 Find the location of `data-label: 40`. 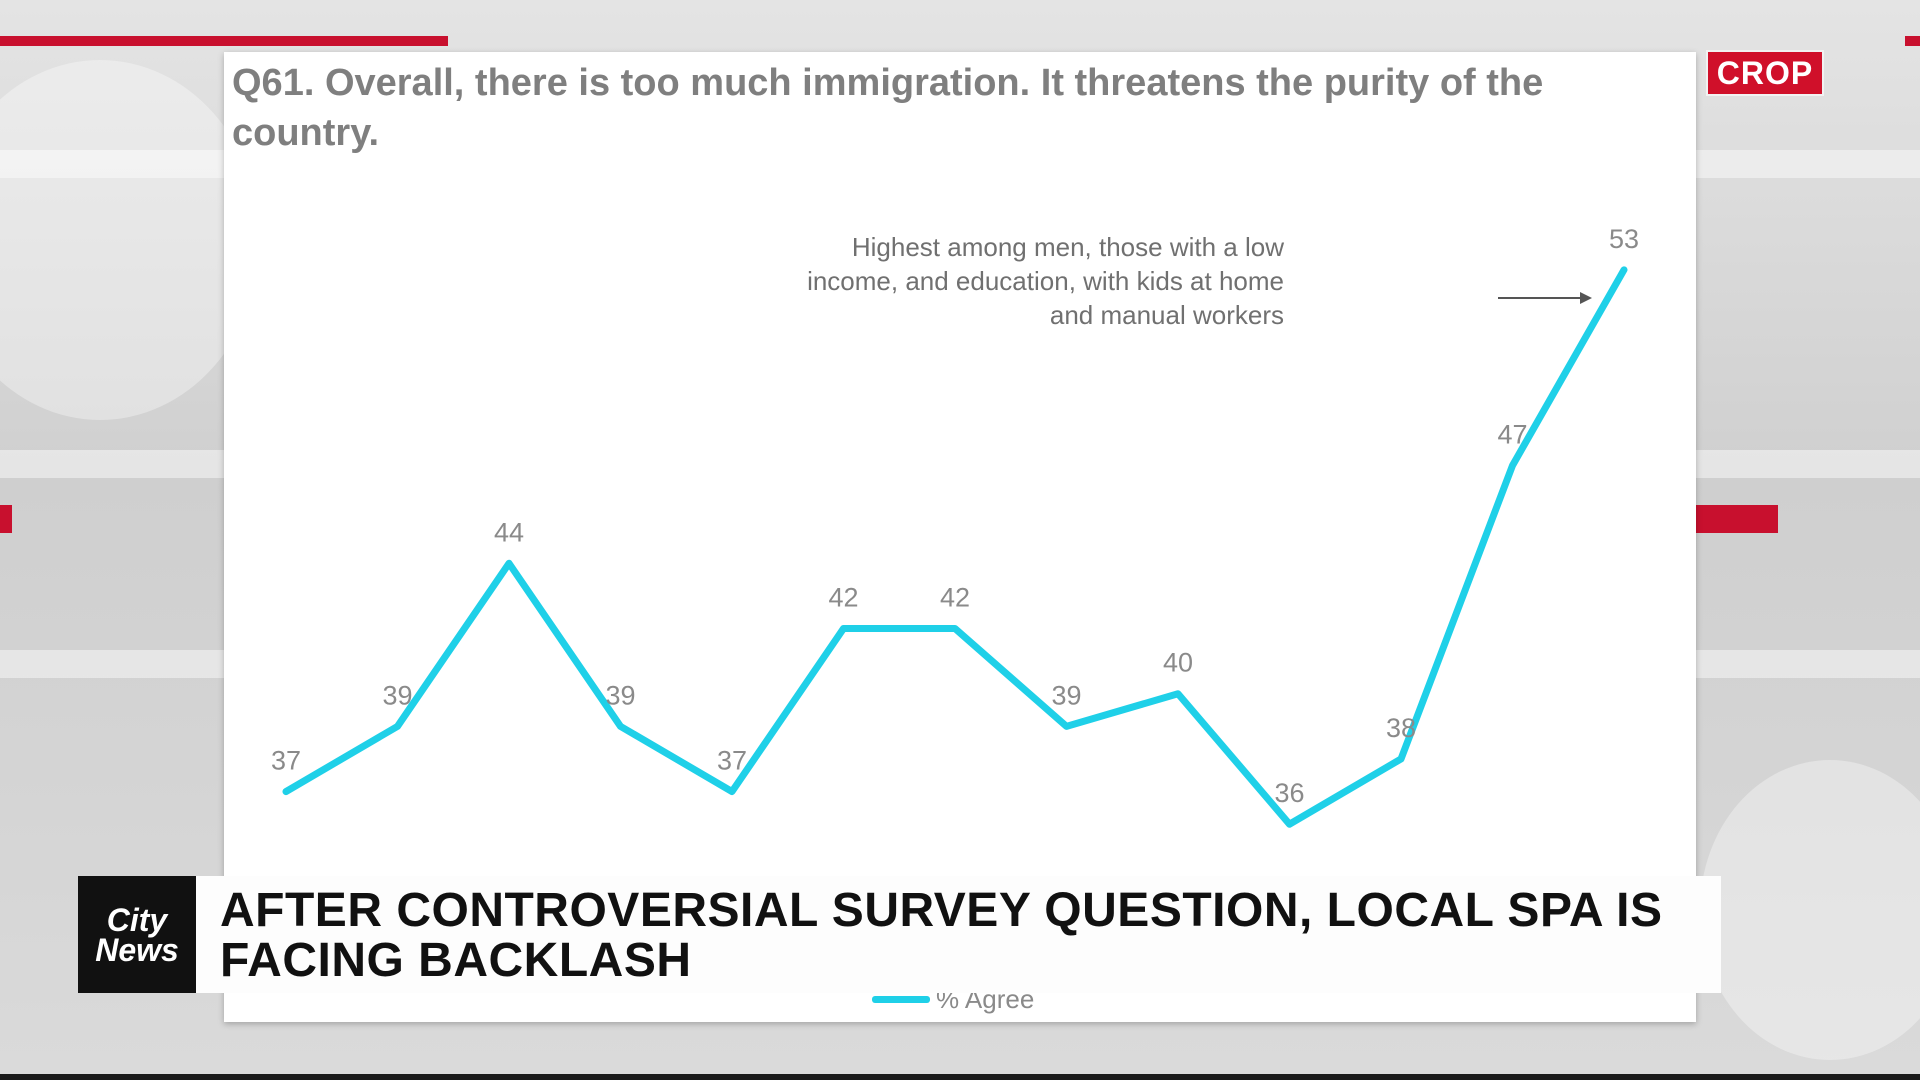

data-label: 40 is located at coordinates (1178, 663).